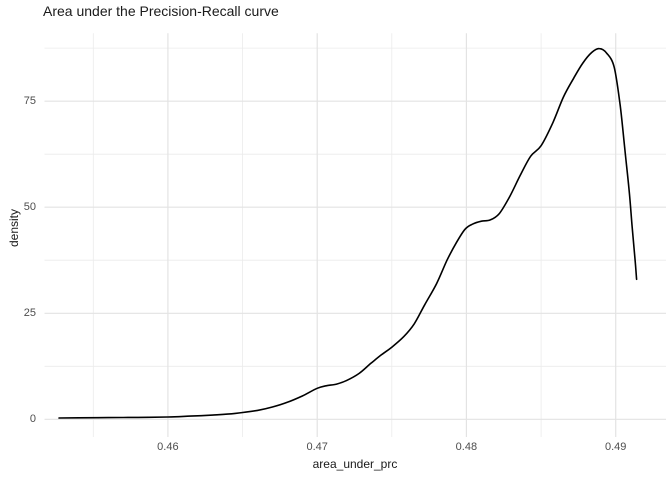 This screenshot has width=672, height=480. Describe the element at coordinates (29, 101) in the screenshot. I see `y-tick-label: 75` at that location.